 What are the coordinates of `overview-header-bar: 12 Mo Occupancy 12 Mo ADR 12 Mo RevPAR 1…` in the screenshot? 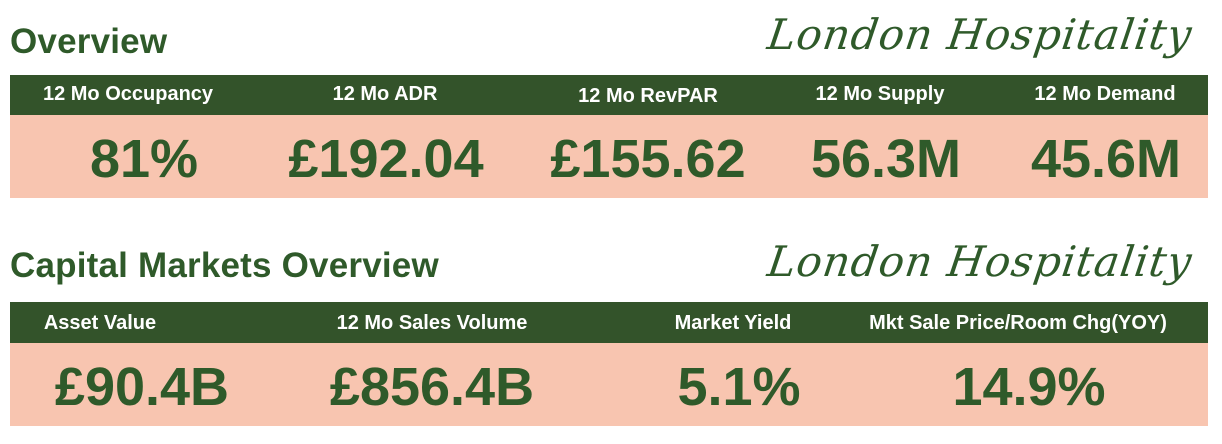 It's located at (609, 95).